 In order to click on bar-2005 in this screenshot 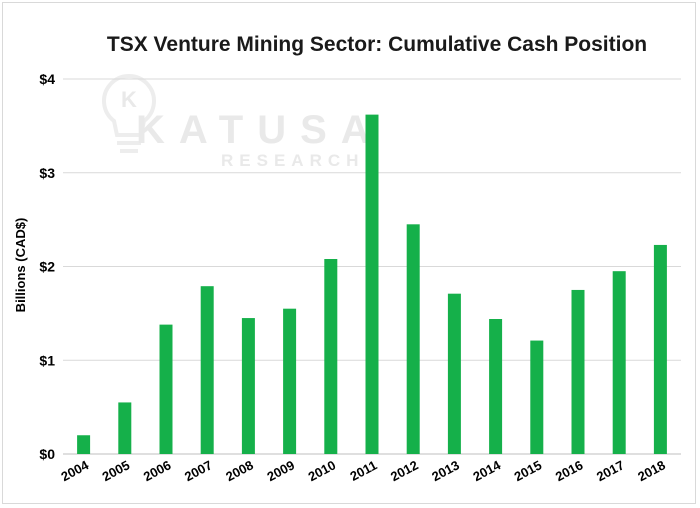, I will do `click(125, 428)`.